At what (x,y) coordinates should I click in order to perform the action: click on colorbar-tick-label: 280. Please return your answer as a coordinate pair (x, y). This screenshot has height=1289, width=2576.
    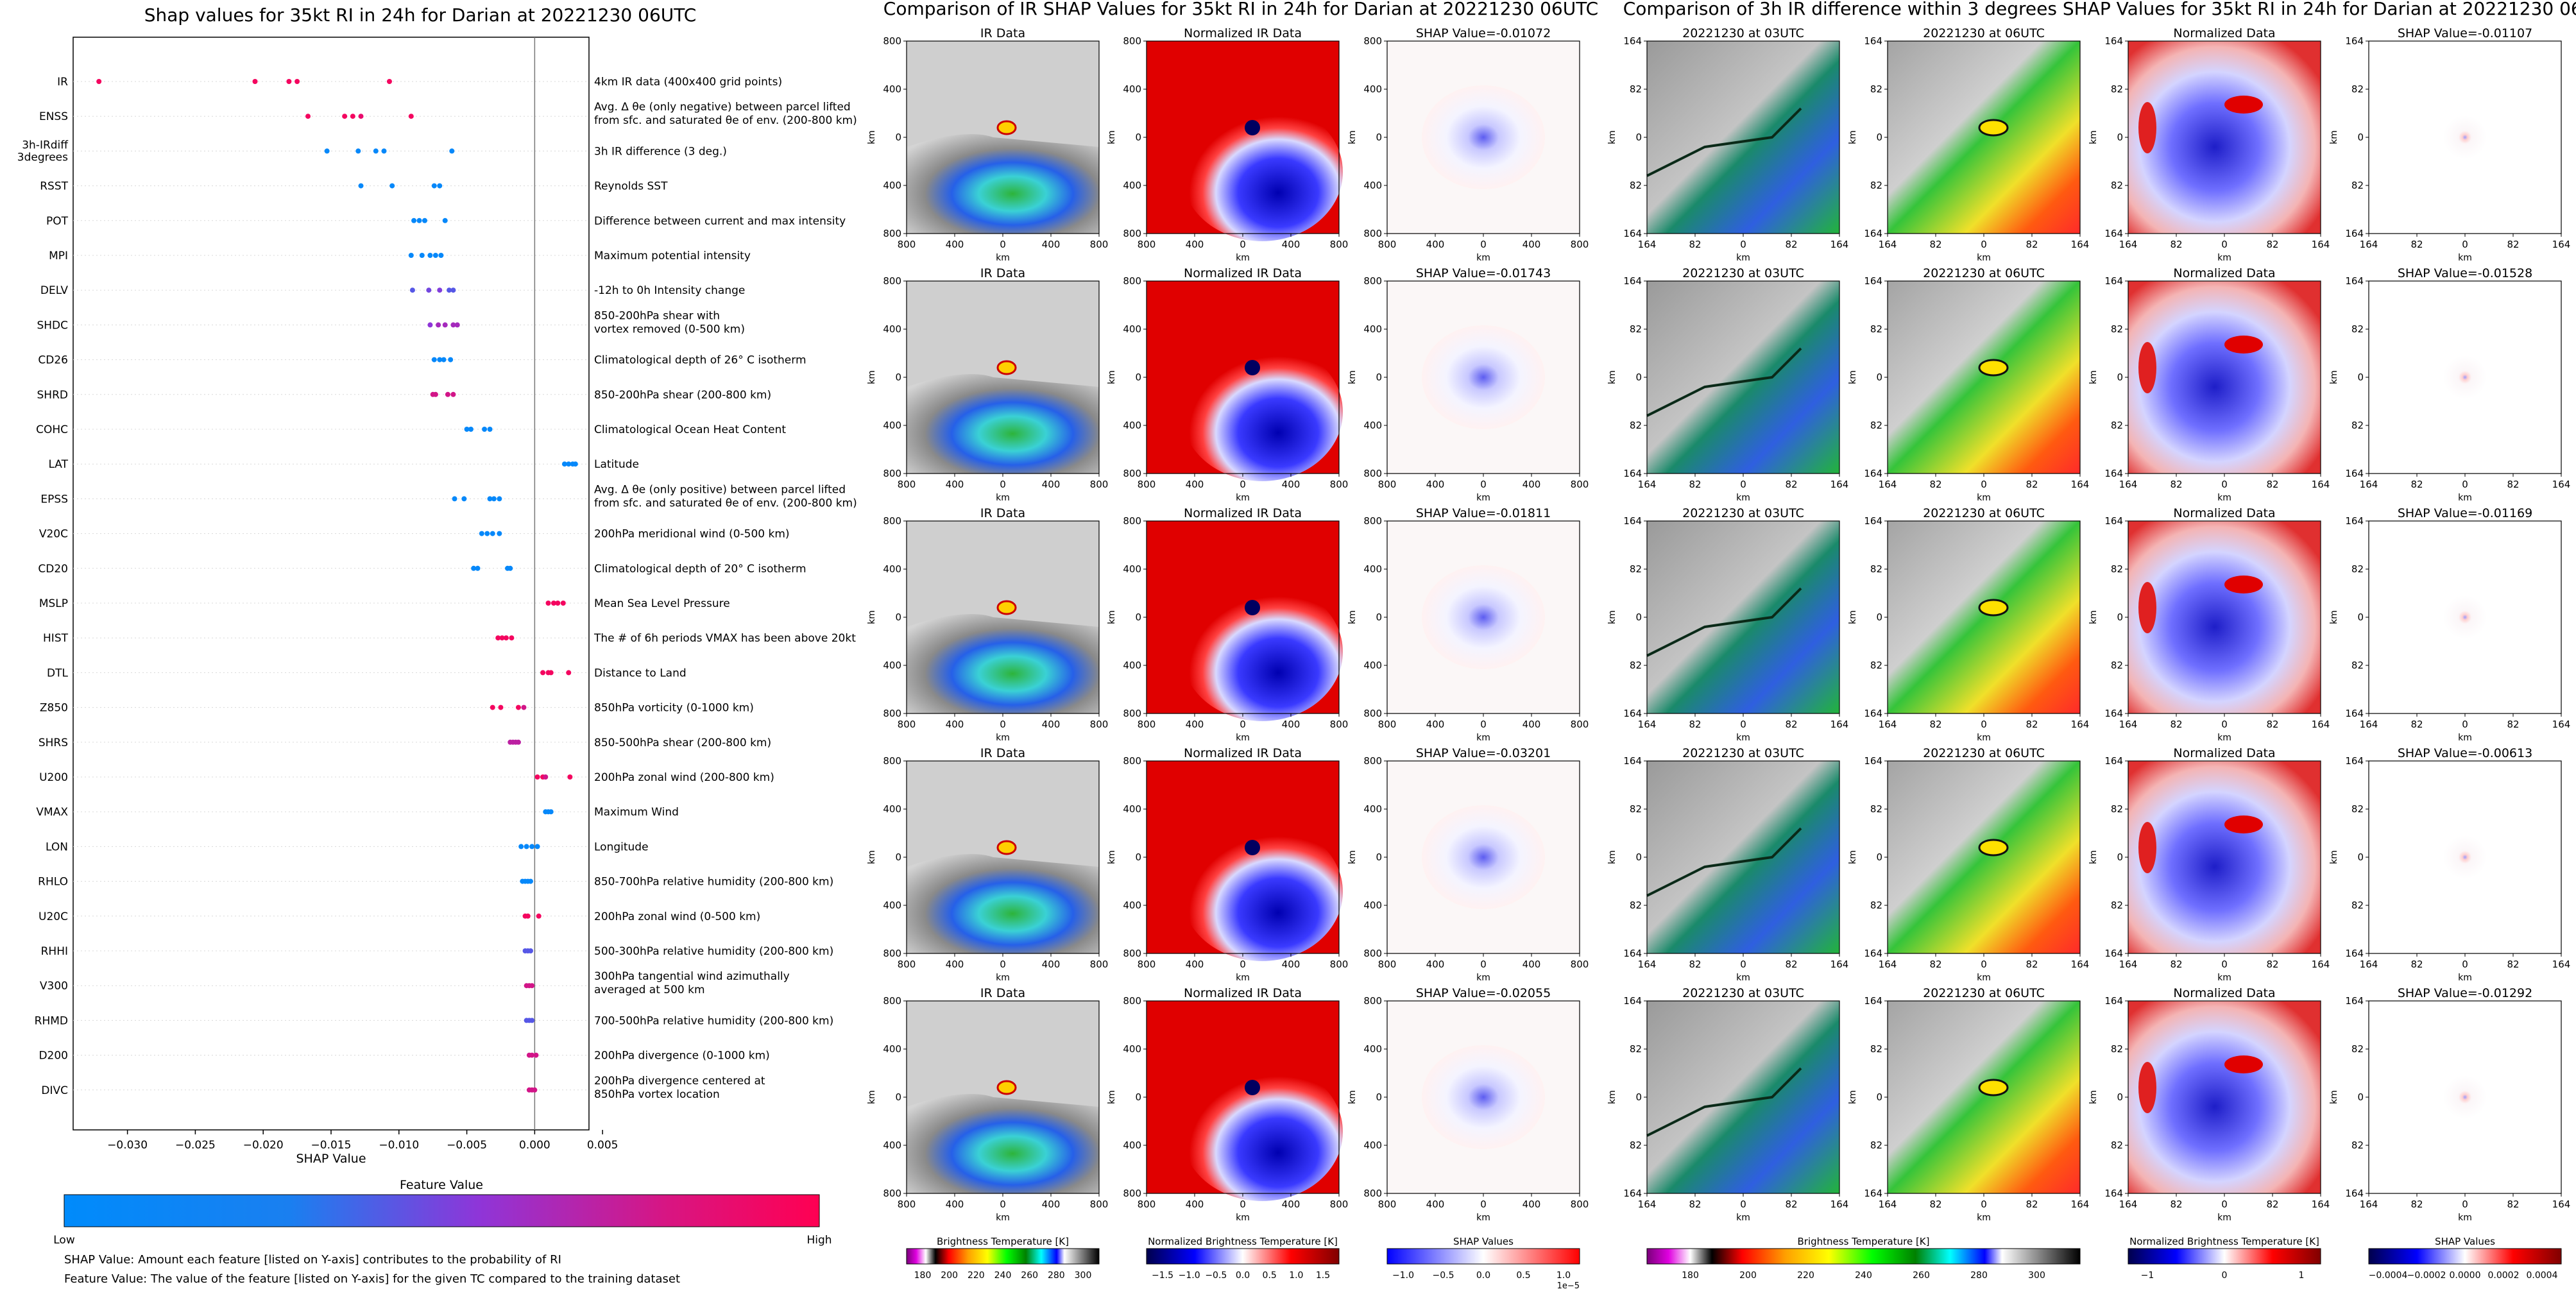
    Looking at the image, I should click on (1979, 1275).